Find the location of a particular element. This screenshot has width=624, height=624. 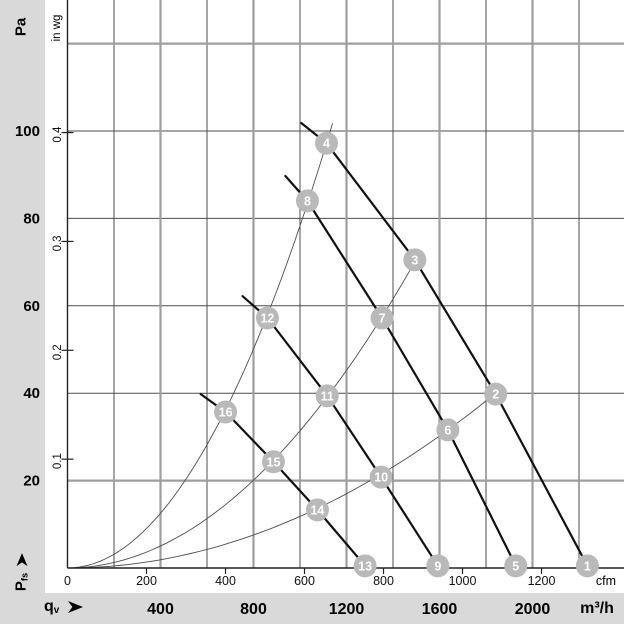

x-axis-unit-cfm: cfm is located at coordinates (606, 581).